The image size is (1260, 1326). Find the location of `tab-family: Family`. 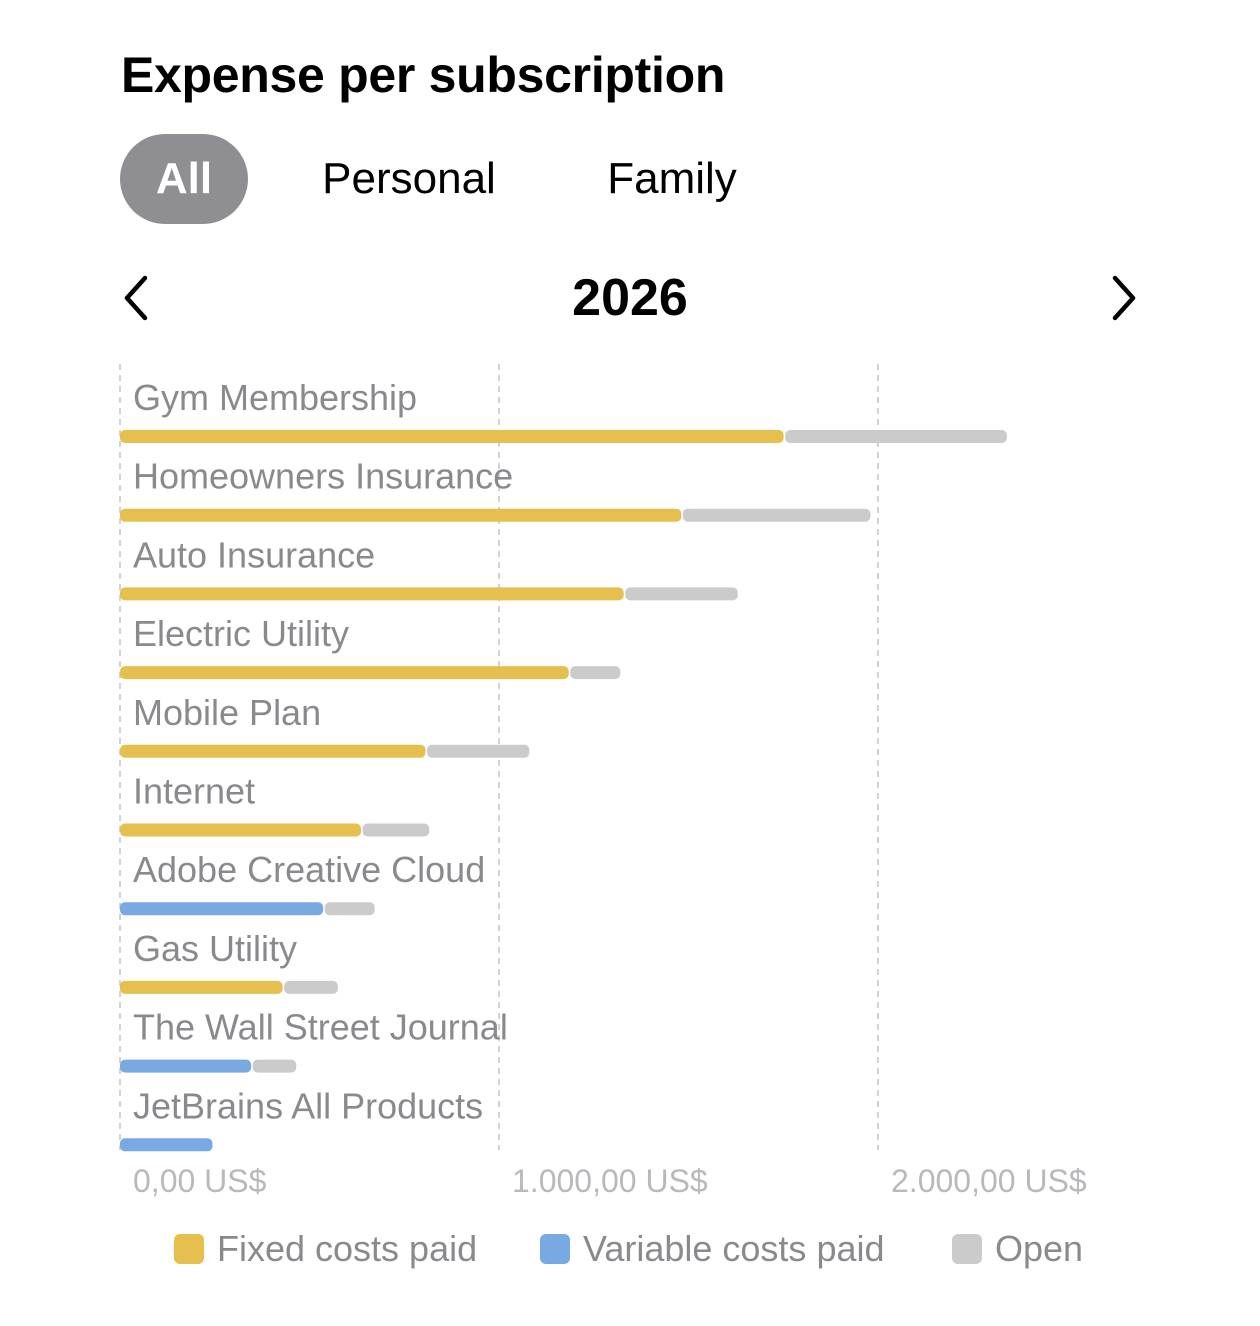

tab-family: Family is located at coordinates (672, 178).